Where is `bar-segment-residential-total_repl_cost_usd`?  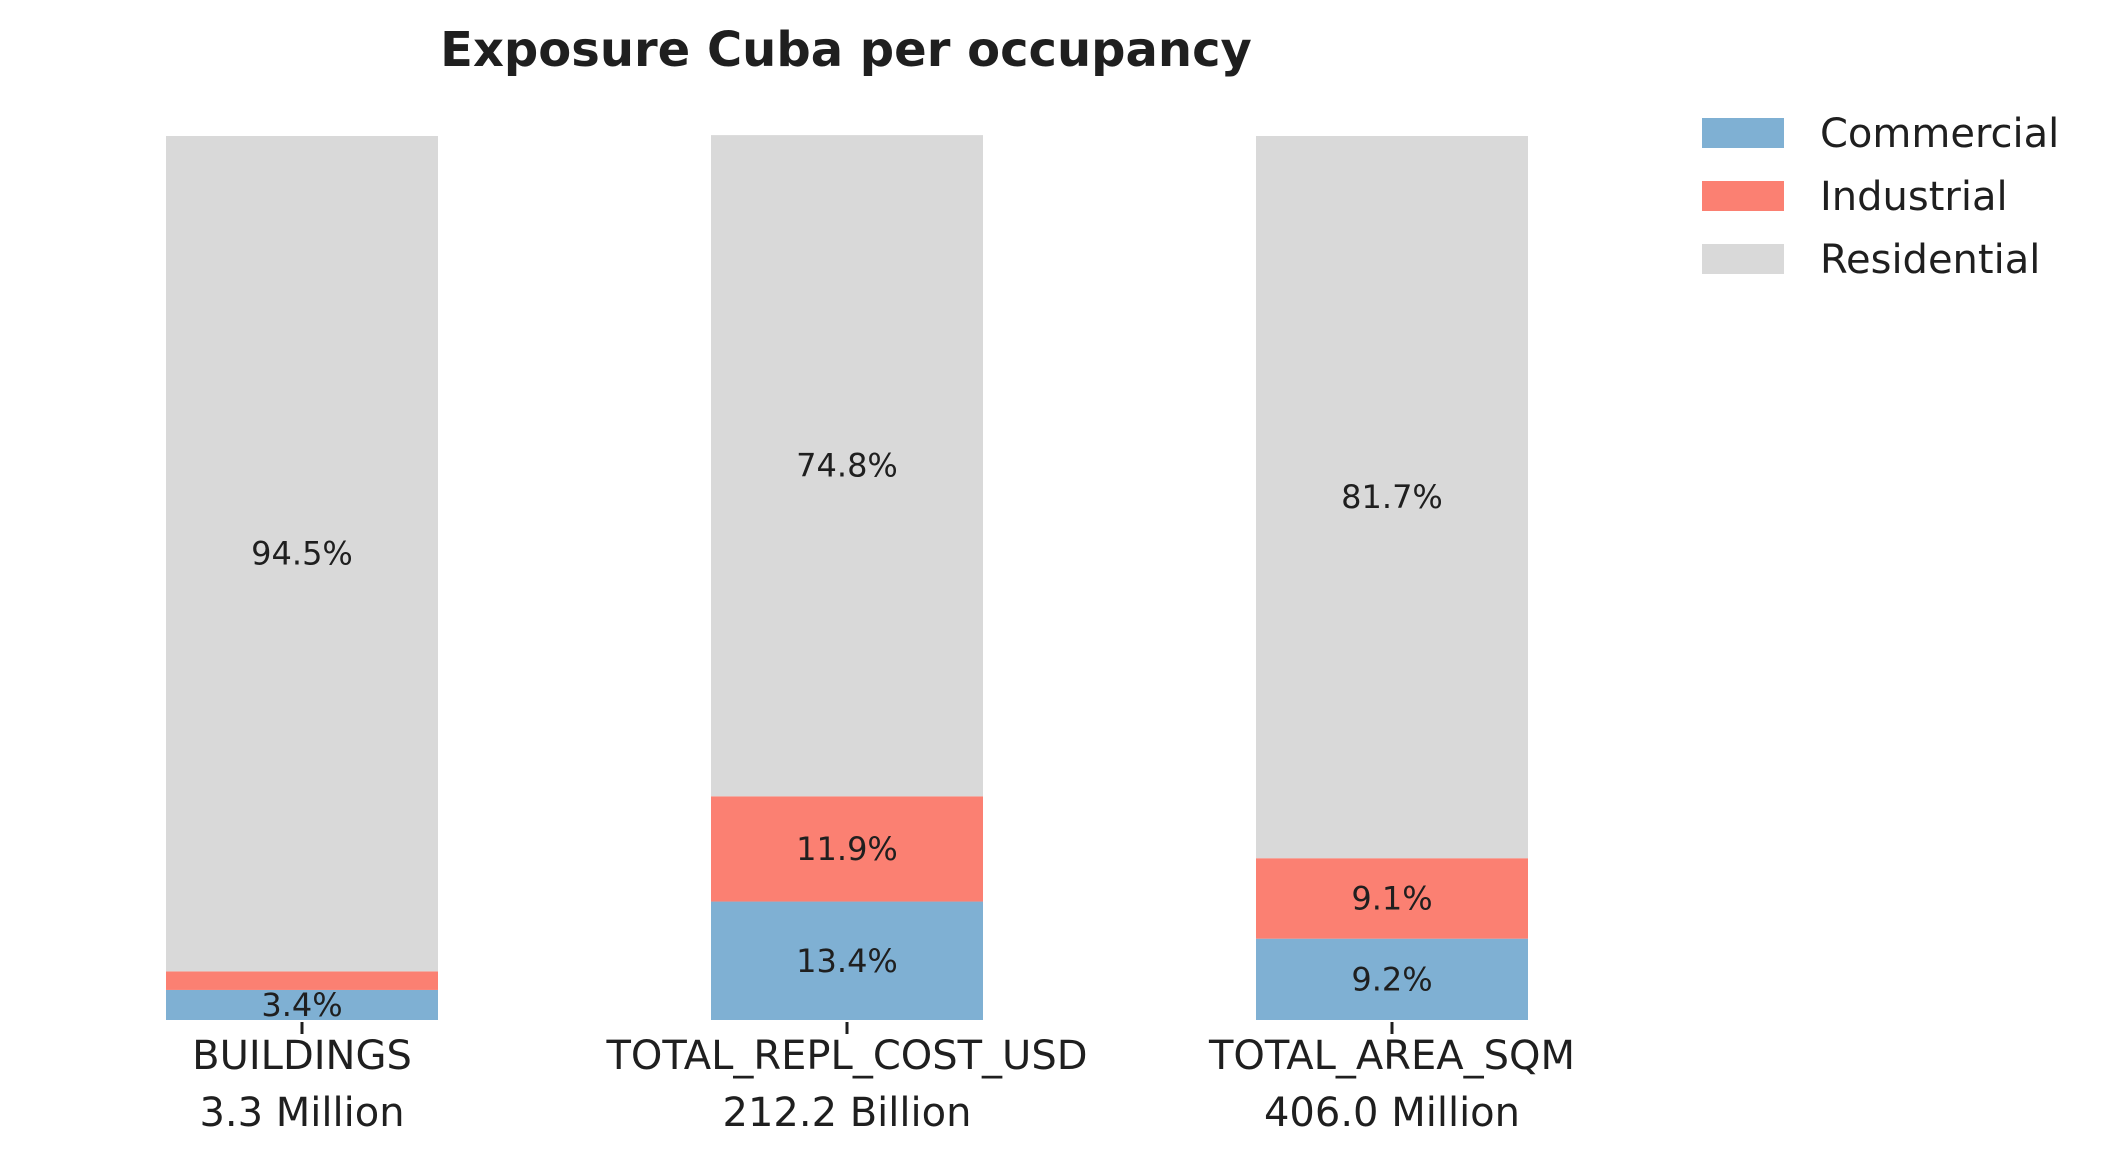
bar-segment-residential-total_repl_cost_usd is located at coordinates (847, 466).